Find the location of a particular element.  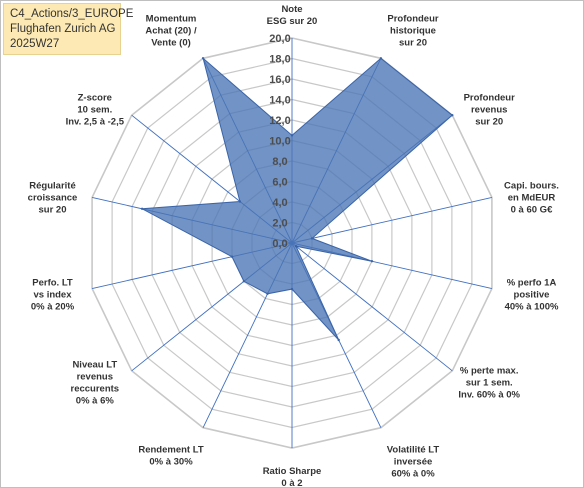

axis-label: % perfo 1A positive 40% à 100% is located at coordinates (532, 295).